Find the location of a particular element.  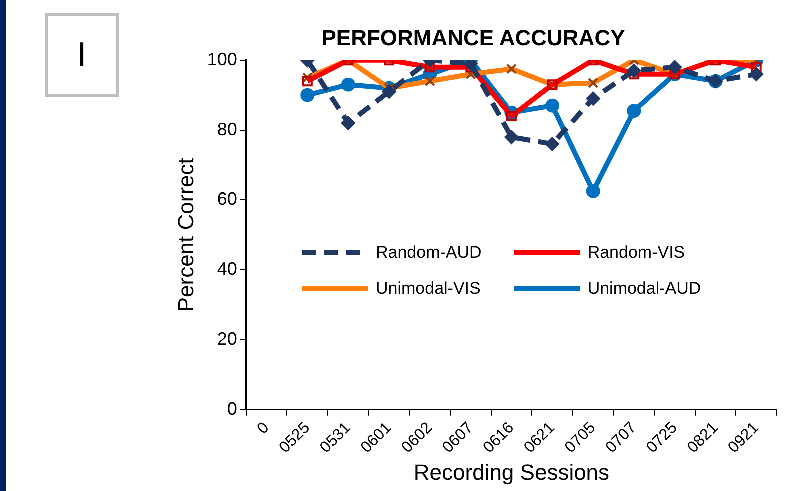

legend-label: Unimodal-VIS is located at coordinates (428, 289).